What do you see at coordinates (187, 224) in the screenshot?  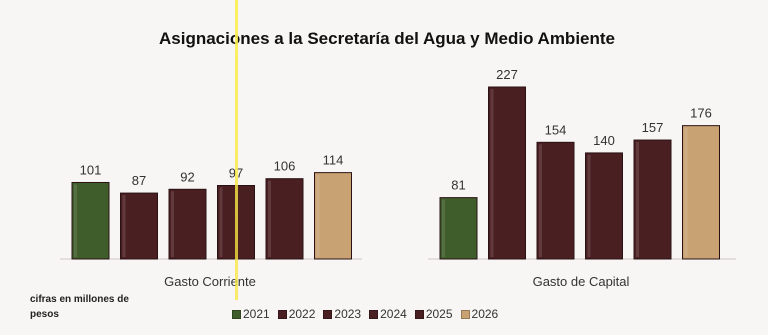 I see `bar-2023-corriente` at bounding box center [187, 224].